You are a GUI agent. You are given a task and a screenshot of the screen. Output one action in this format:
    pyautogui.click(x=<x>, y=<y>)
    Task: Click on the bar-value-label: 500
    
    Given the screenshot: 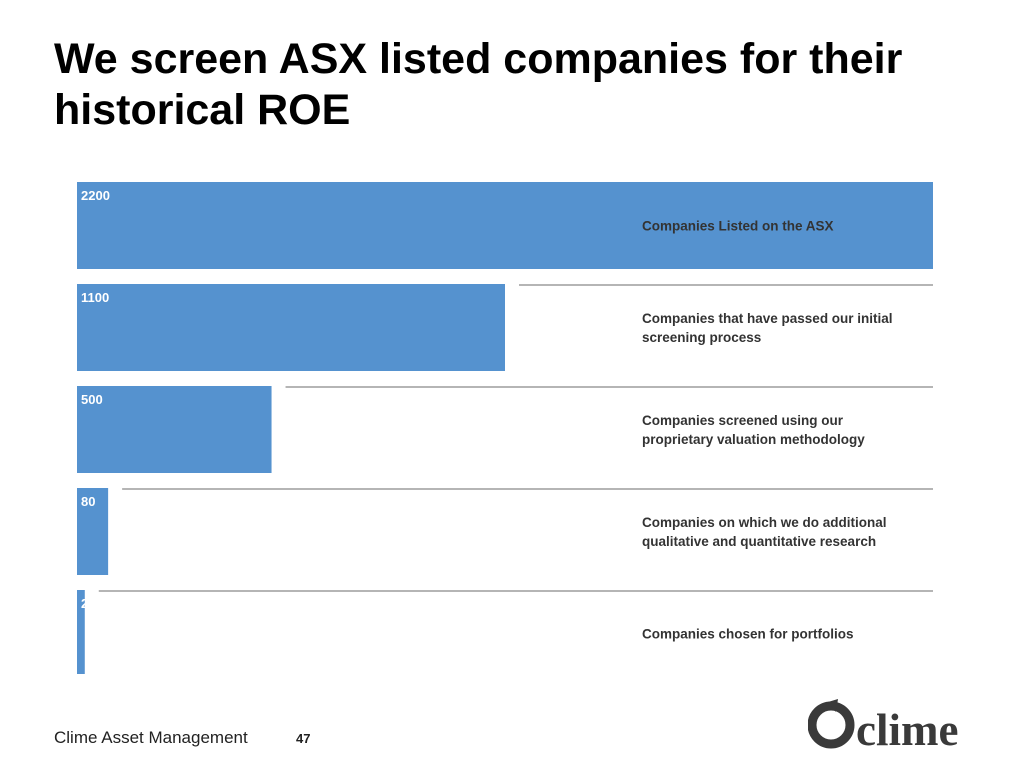 What is the action you would take?
    pyautogui.click(x=92, y=399)
    